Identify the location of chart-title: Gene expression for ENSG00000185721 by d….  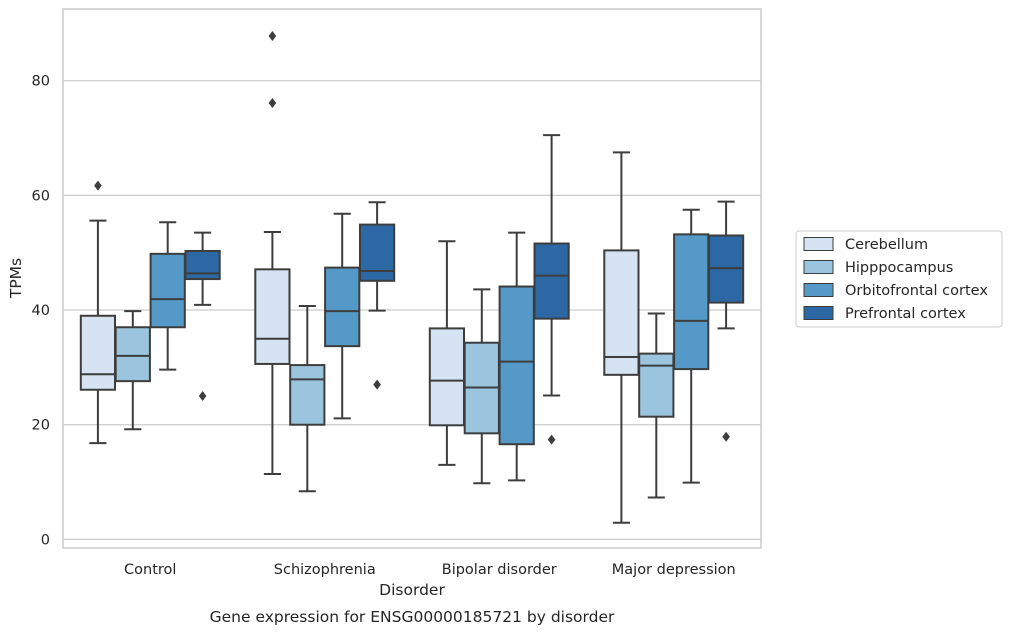
(412, 617).